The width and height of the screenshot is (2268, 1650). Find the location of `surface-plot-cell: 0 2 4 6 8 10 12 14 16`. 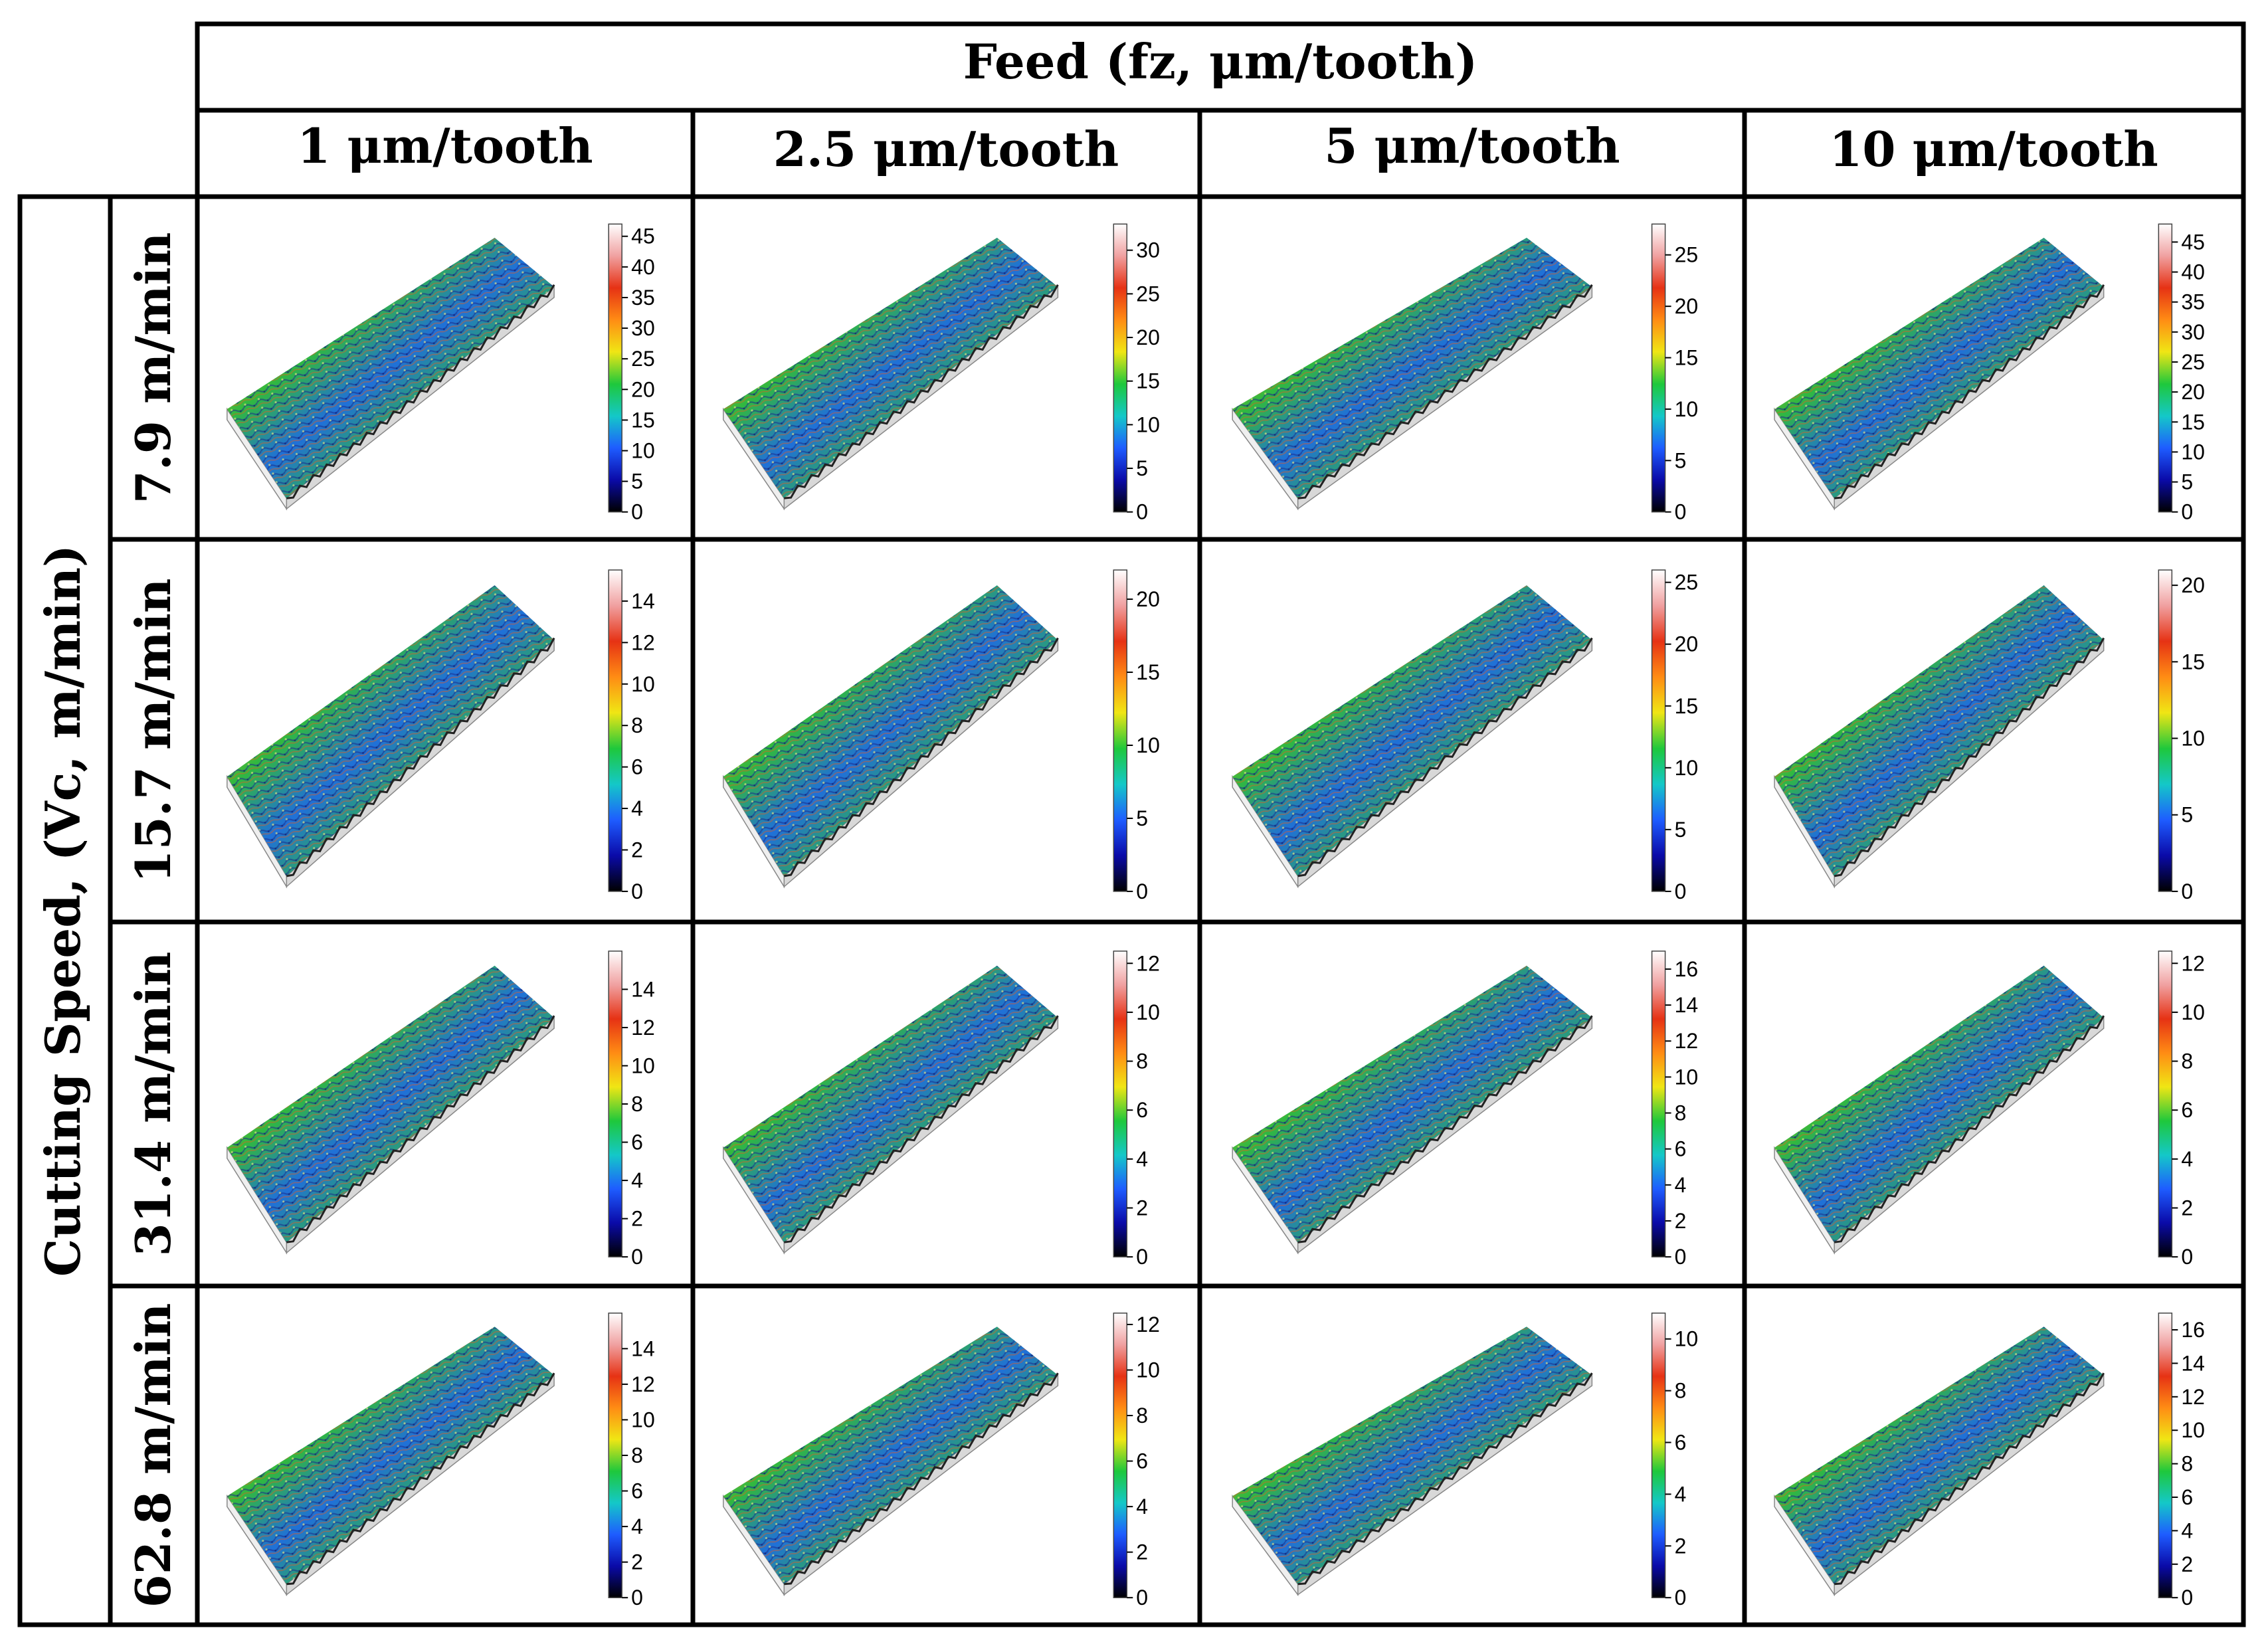

surface-plot-cell: 0 2 4 6 8 10 12 14 16 is located at coordinates (1465, 1110).